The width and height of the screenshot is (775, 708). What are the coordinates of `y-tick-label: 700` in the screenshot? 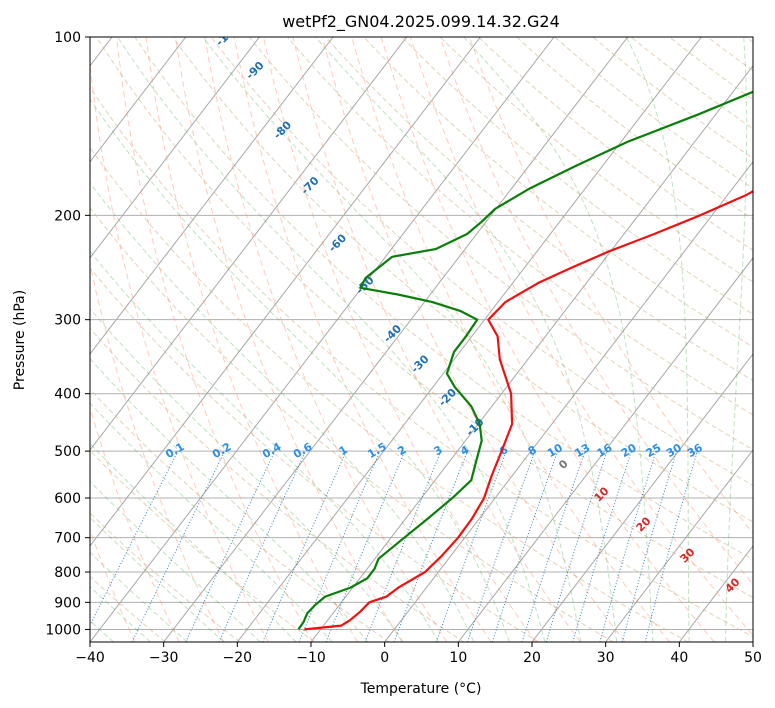 It's located at (67, 539).